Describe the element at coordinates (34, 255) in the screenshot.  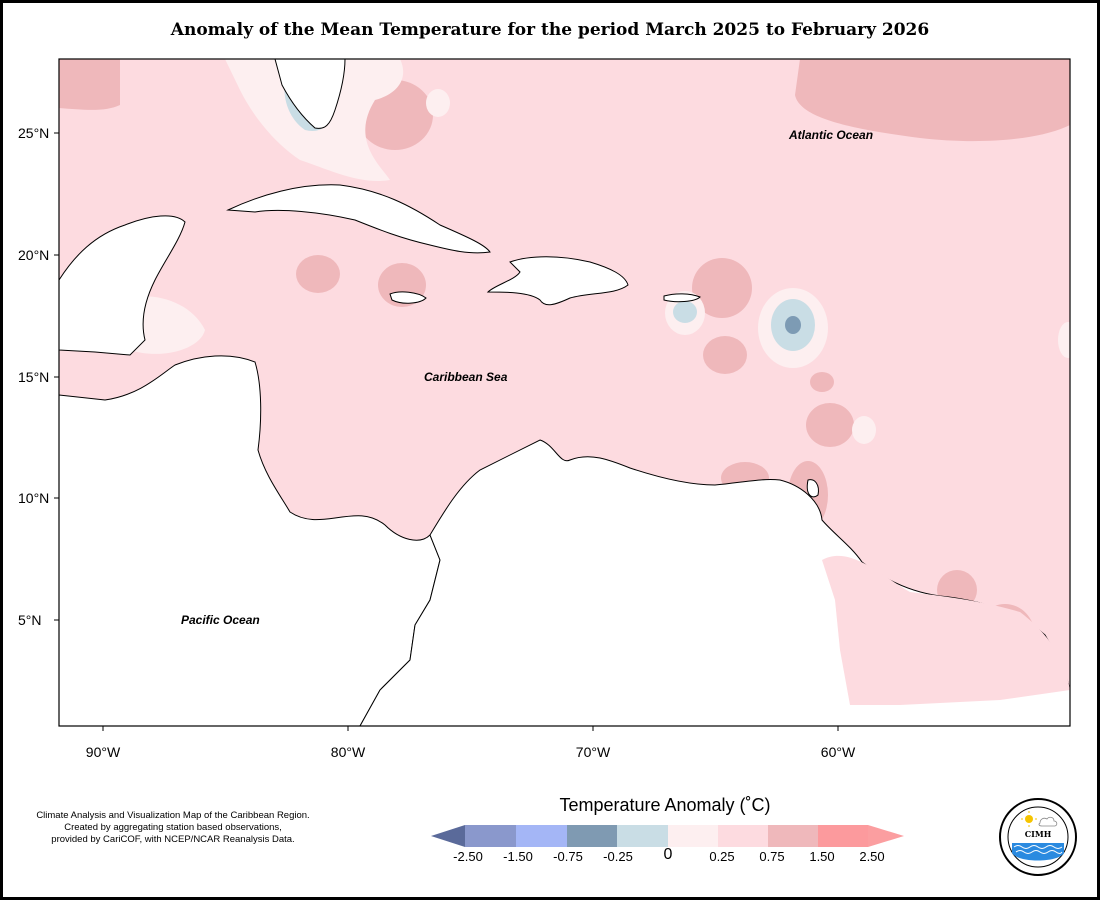
I see `lat-label-20n: 20°N` at that location.